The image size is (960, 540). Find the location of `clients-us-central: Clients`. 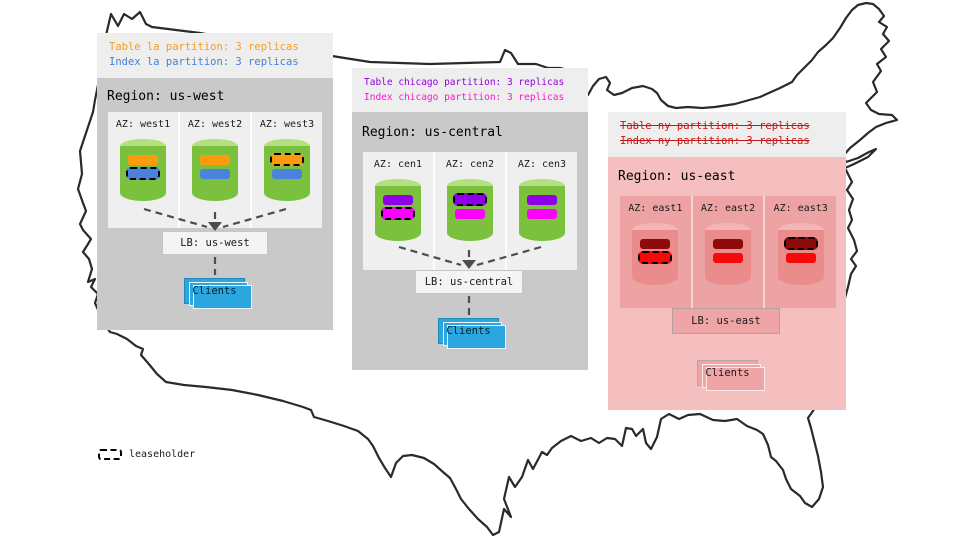

clients-us-central: Clients is located at coordinates (472, 333).